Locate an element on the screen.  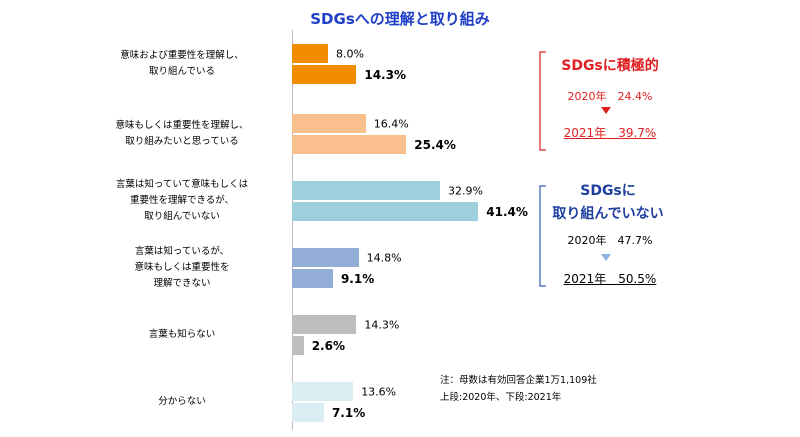
value-label: 41.4% is located at coordinates (507, 211).